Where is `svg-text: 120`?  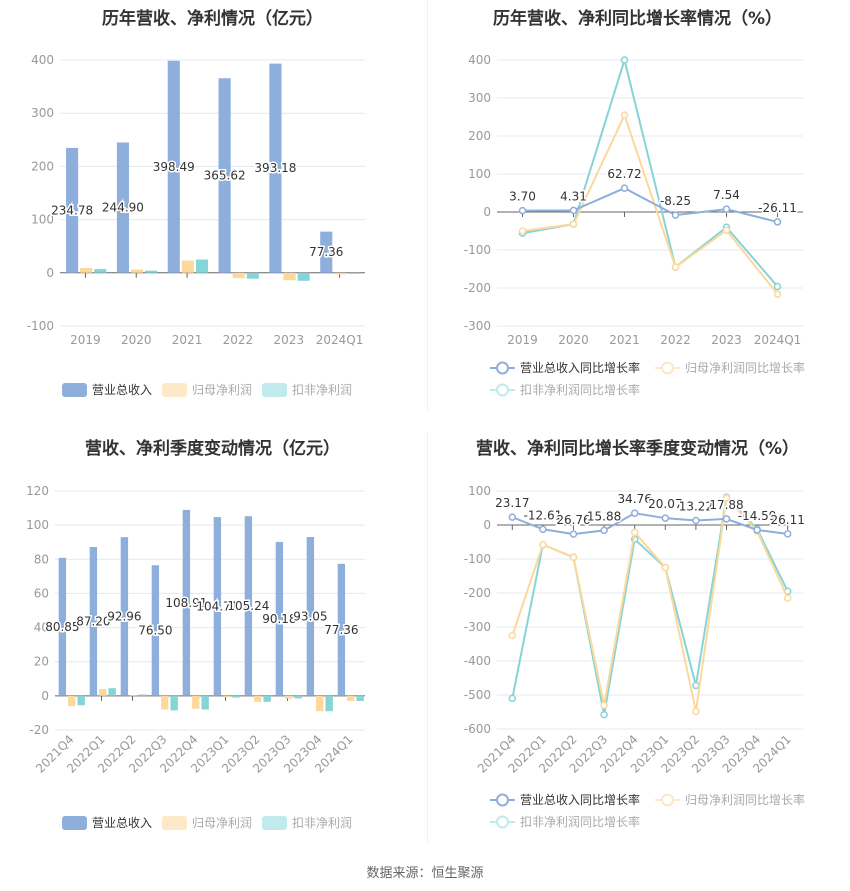 svg-text: 120 is located at coordinates (37, 491).